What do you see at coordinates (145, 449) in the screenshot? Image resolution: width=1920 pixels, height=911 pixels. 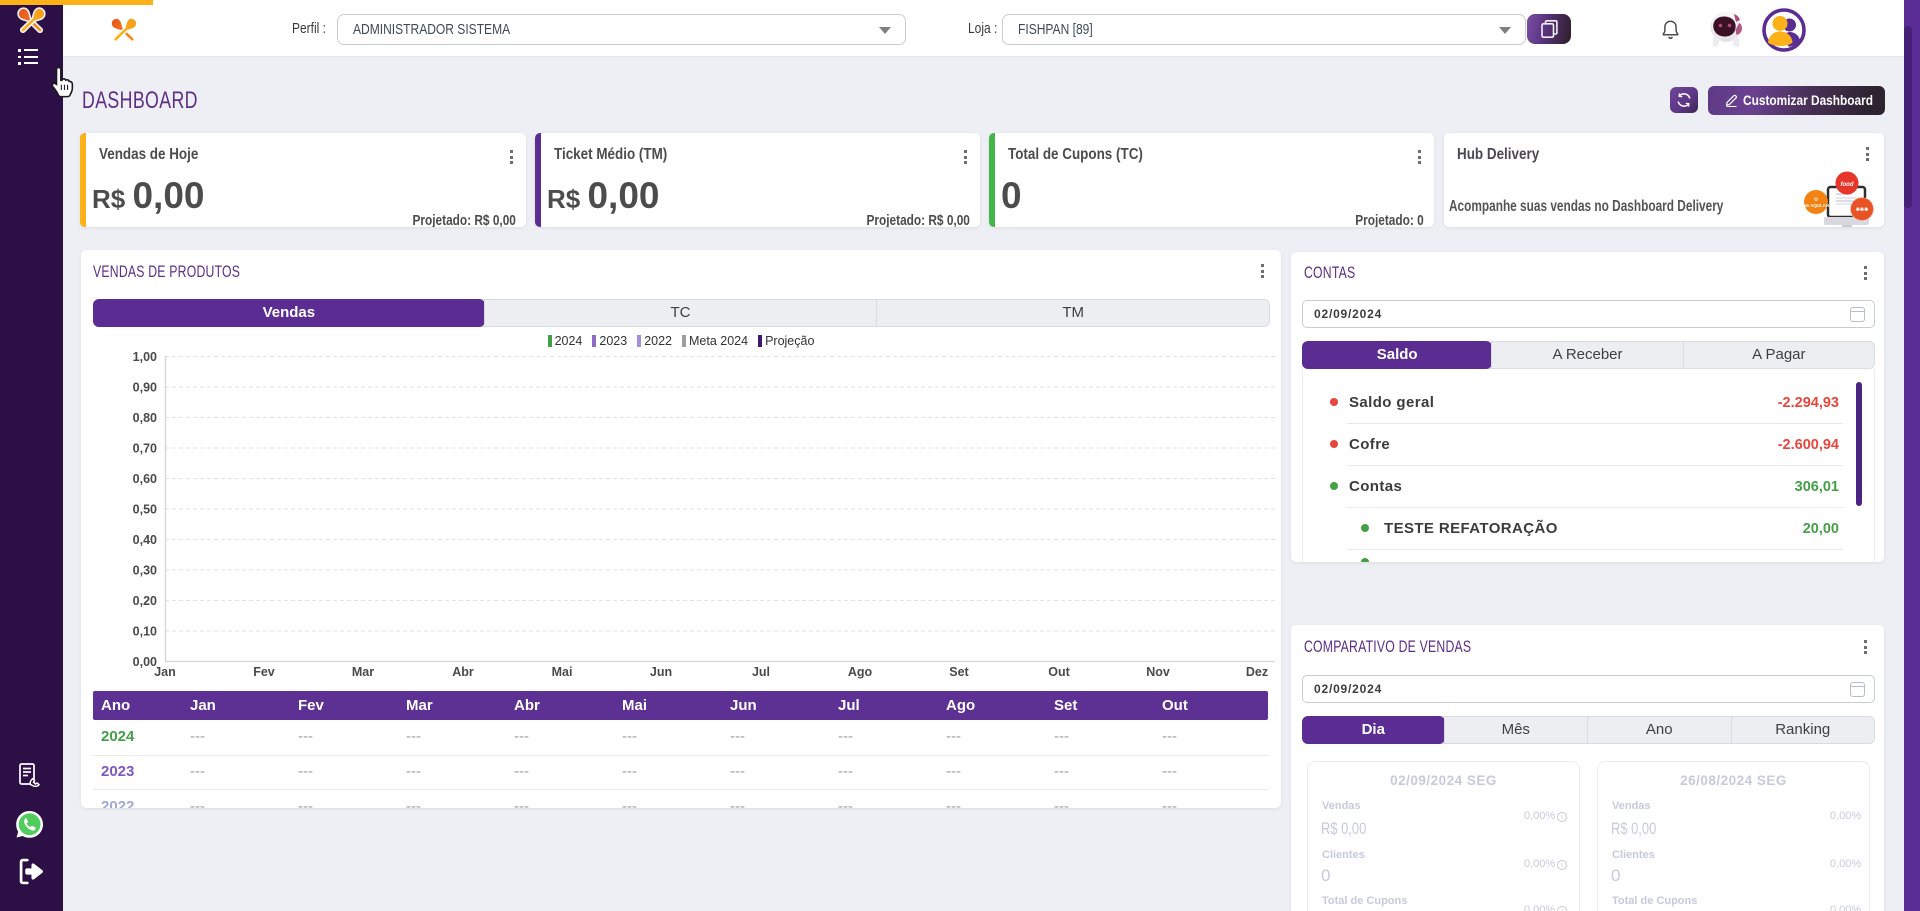 I see `svg-text: 0,70` at bounding box center [145, 449].